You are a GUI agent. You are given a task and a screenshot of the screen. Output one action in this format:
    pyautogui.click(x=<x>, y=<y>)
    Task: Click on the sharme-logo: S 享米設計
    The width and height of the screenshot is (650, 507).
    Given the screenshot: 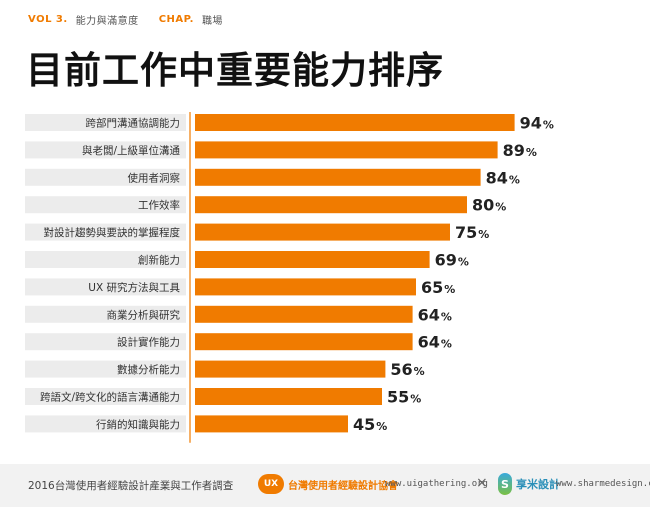 What is the action you would take?
    pyautogui.click(x=529, y=484)
    